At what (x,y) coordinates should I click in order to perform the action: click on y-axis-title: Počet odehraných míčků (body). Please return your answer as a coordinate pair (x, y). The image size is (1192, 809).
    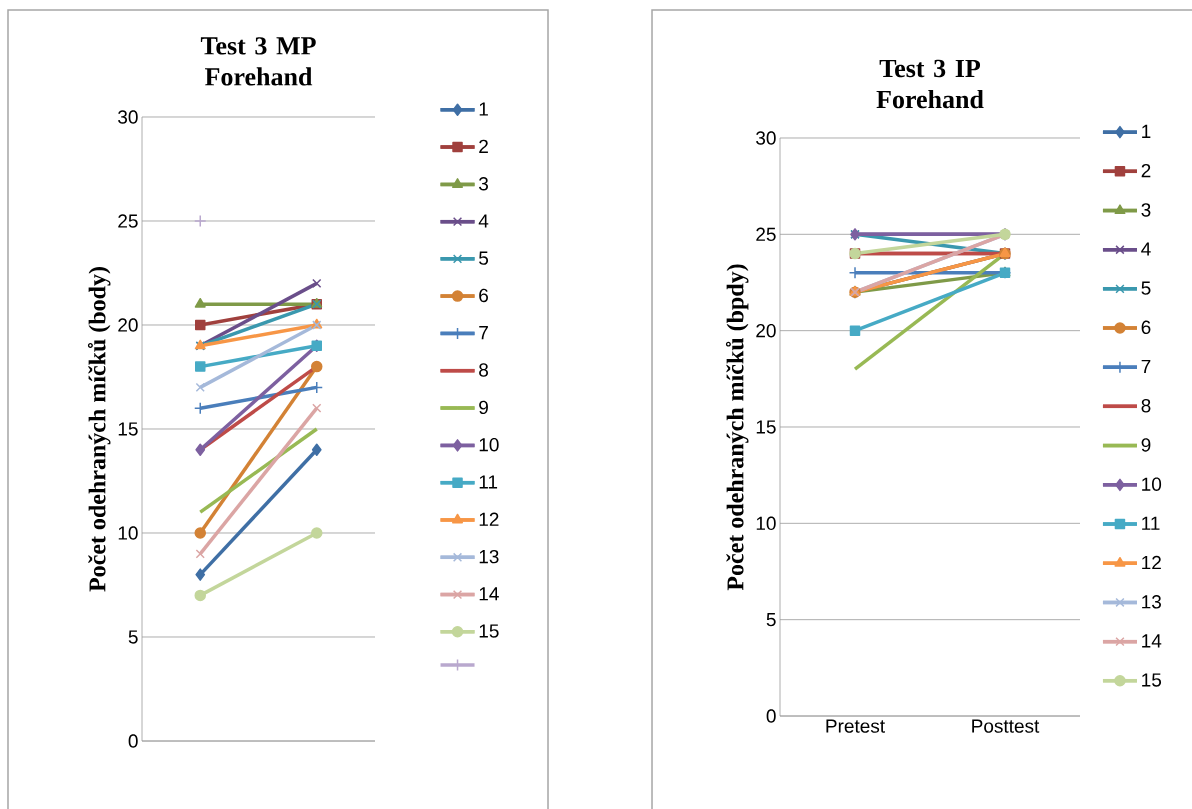
    Looking at the image, I should click on (99, 429).